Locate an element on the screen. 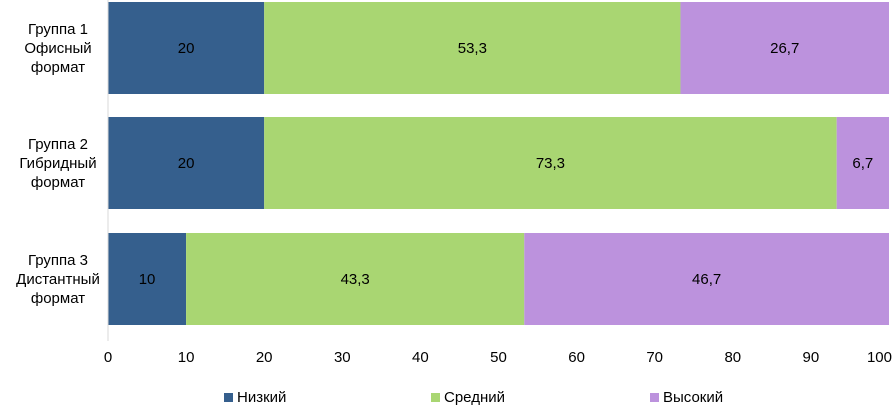  data-label: 46,7 is located at coordinates (706, 279).